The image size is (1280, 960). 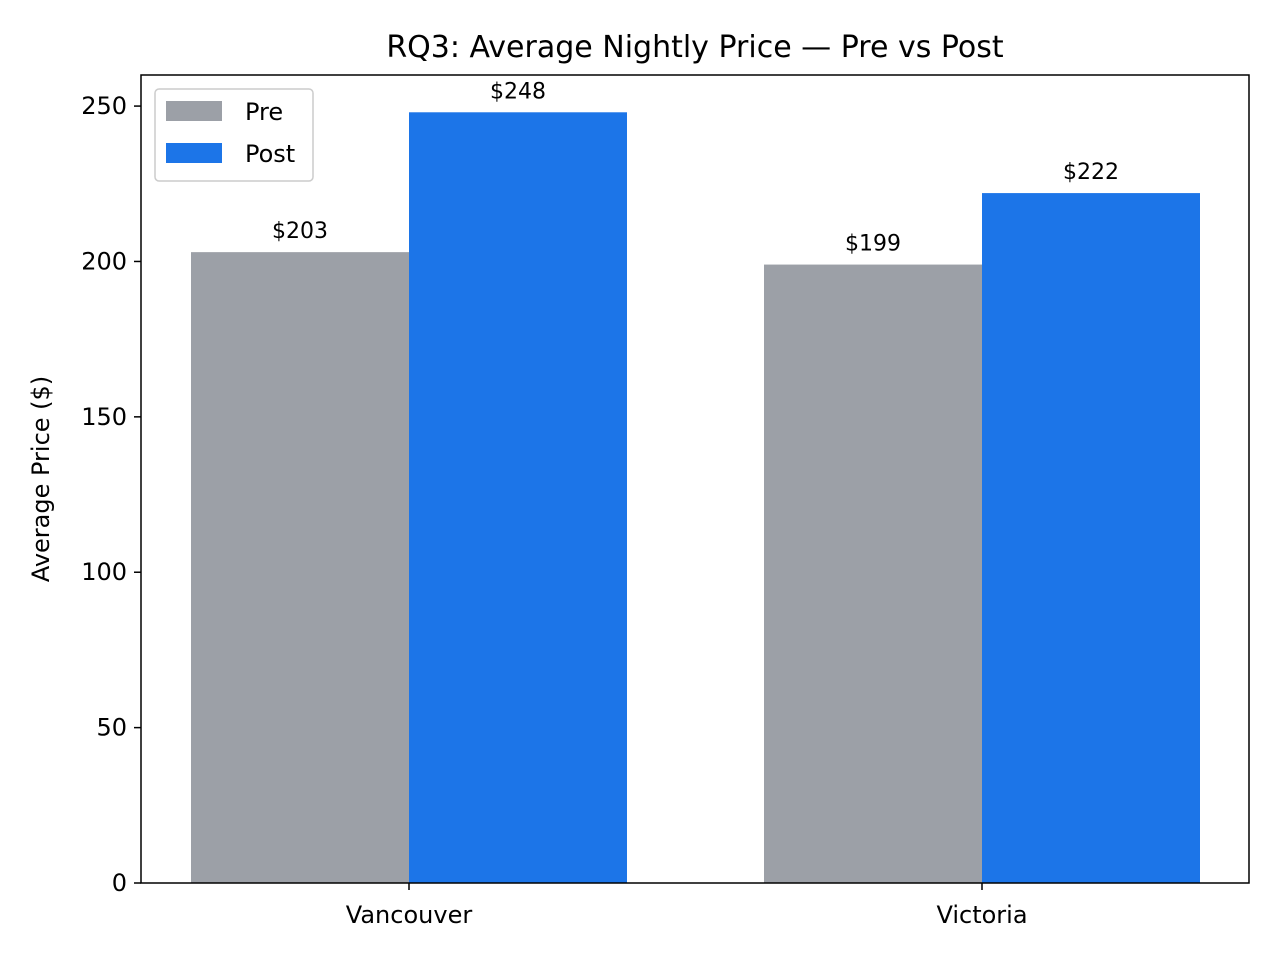 What do you see at coordinates (104, 106) in the screenshot?
I see `y-tick-label: 250` at bounding box center [104, 106].